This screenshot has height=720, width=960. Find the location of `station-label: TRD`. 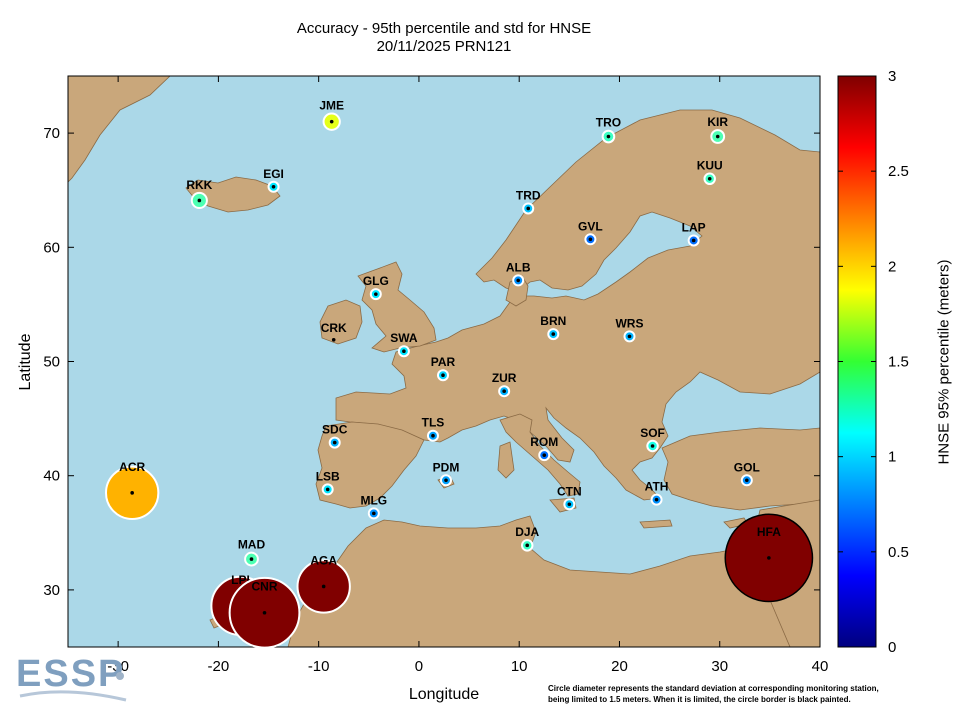

station-label: TRD is located at coordinates (528, 195).